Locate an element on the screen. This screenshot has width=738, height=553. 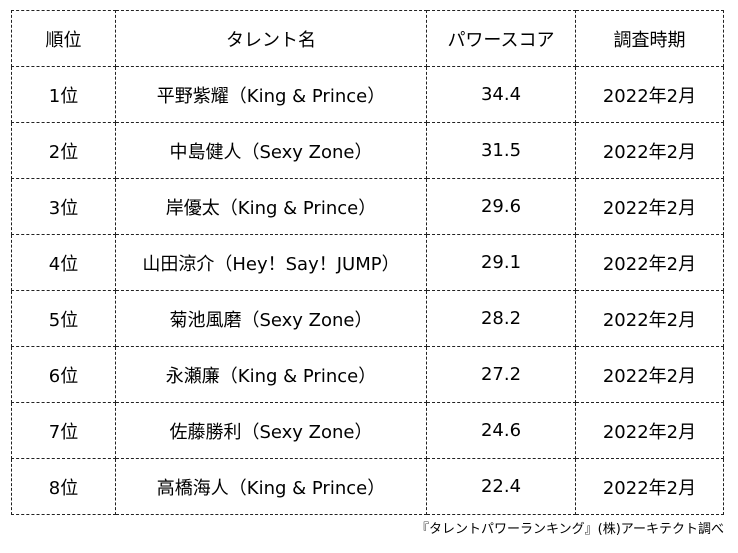
table-row: 8位 高橋海人（King & Prince） 22.4 2022年2月 is located at coordinates (367, 486).